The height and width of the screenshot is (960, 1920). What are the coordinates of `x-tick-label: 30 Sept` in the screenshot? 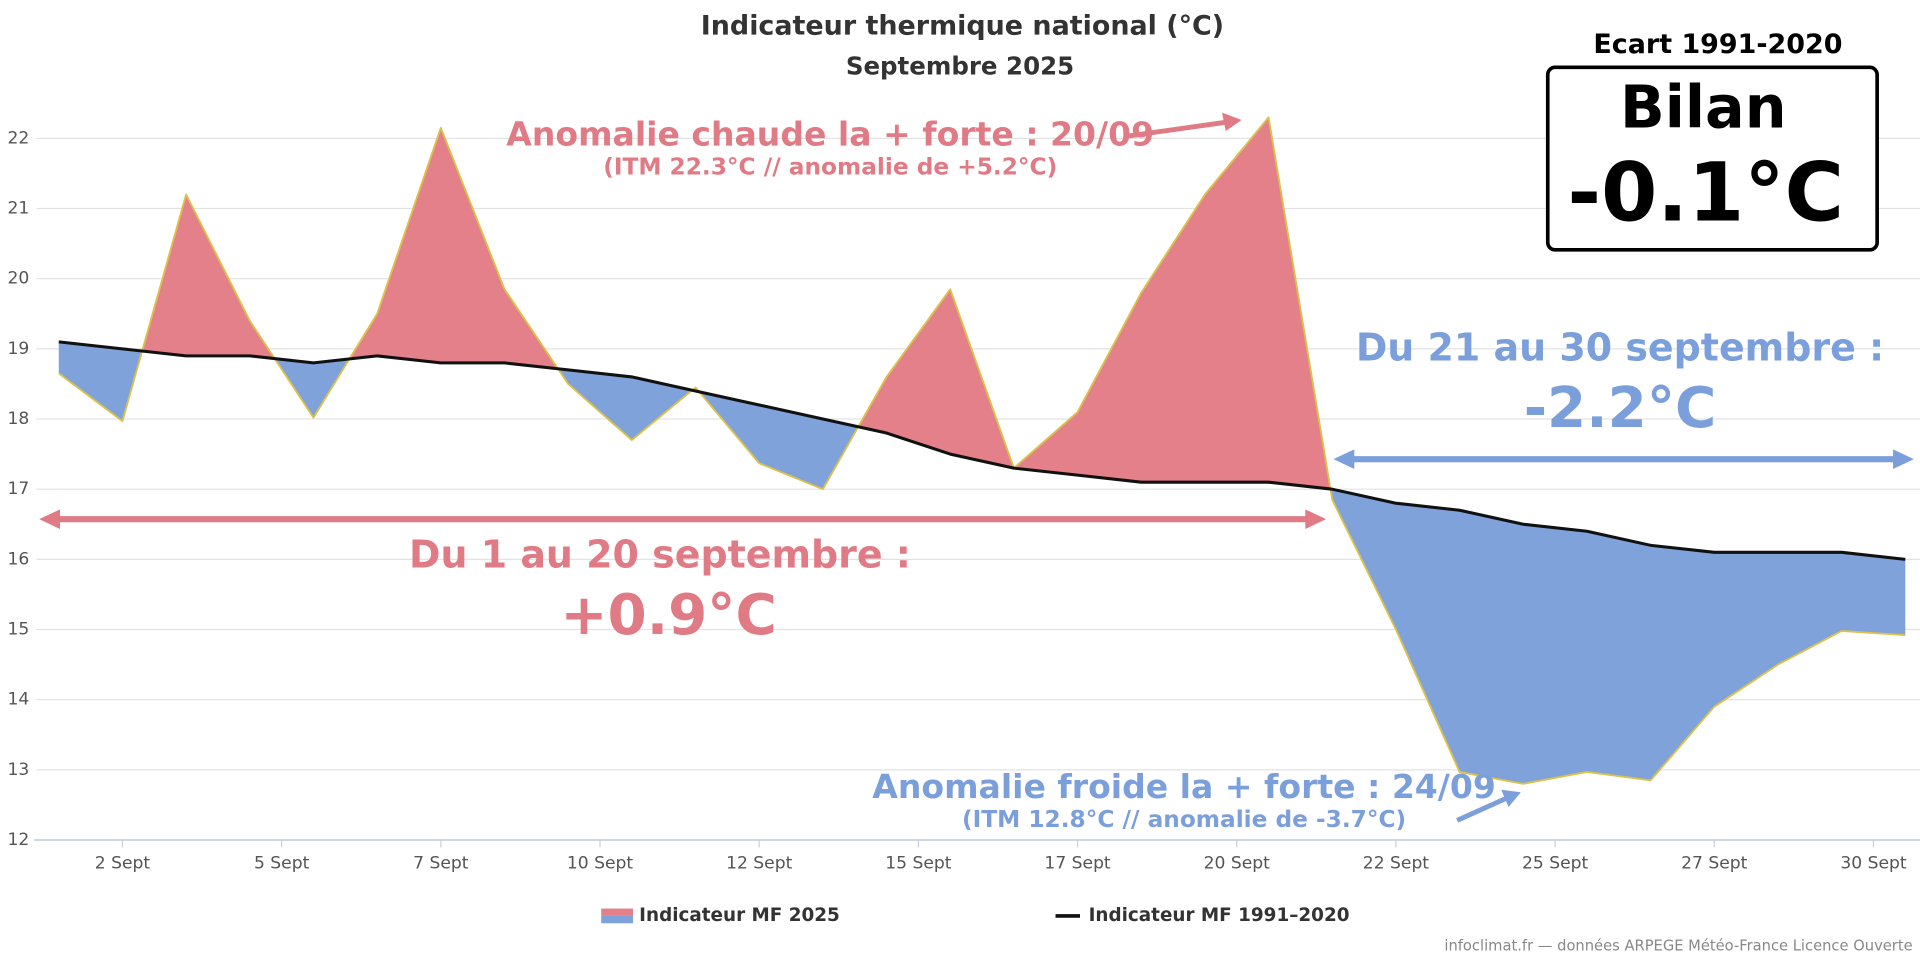 It's located at (1873, 863).